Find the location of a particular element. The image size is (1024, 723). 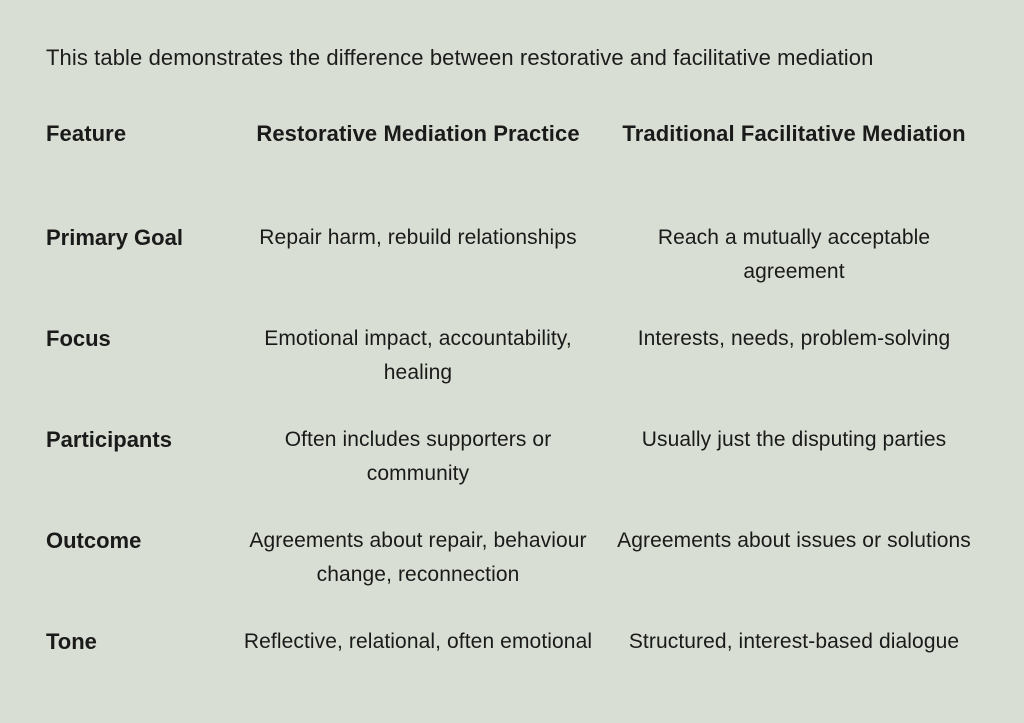

column-header-feature: Feature is located at coordinates (86, 133).